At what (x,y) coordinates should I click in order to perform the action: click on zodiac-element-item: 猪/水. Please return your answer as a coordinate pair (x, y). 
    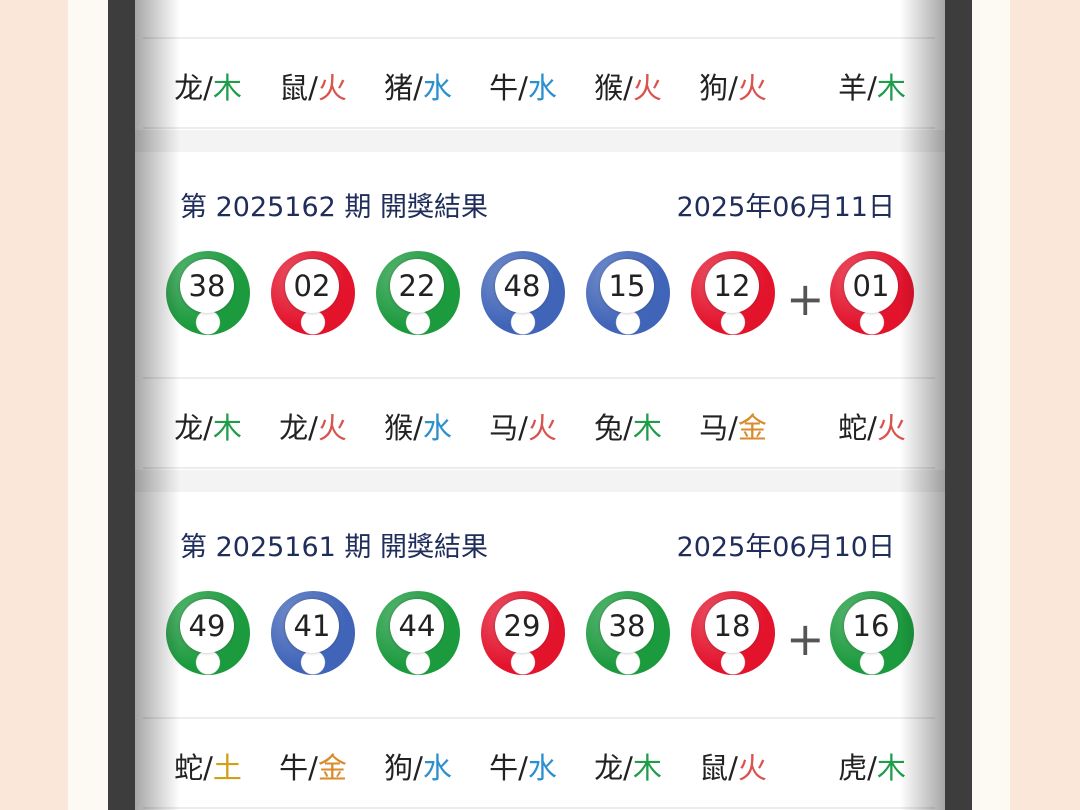
    Looking at the image, I should click on (418, 88).